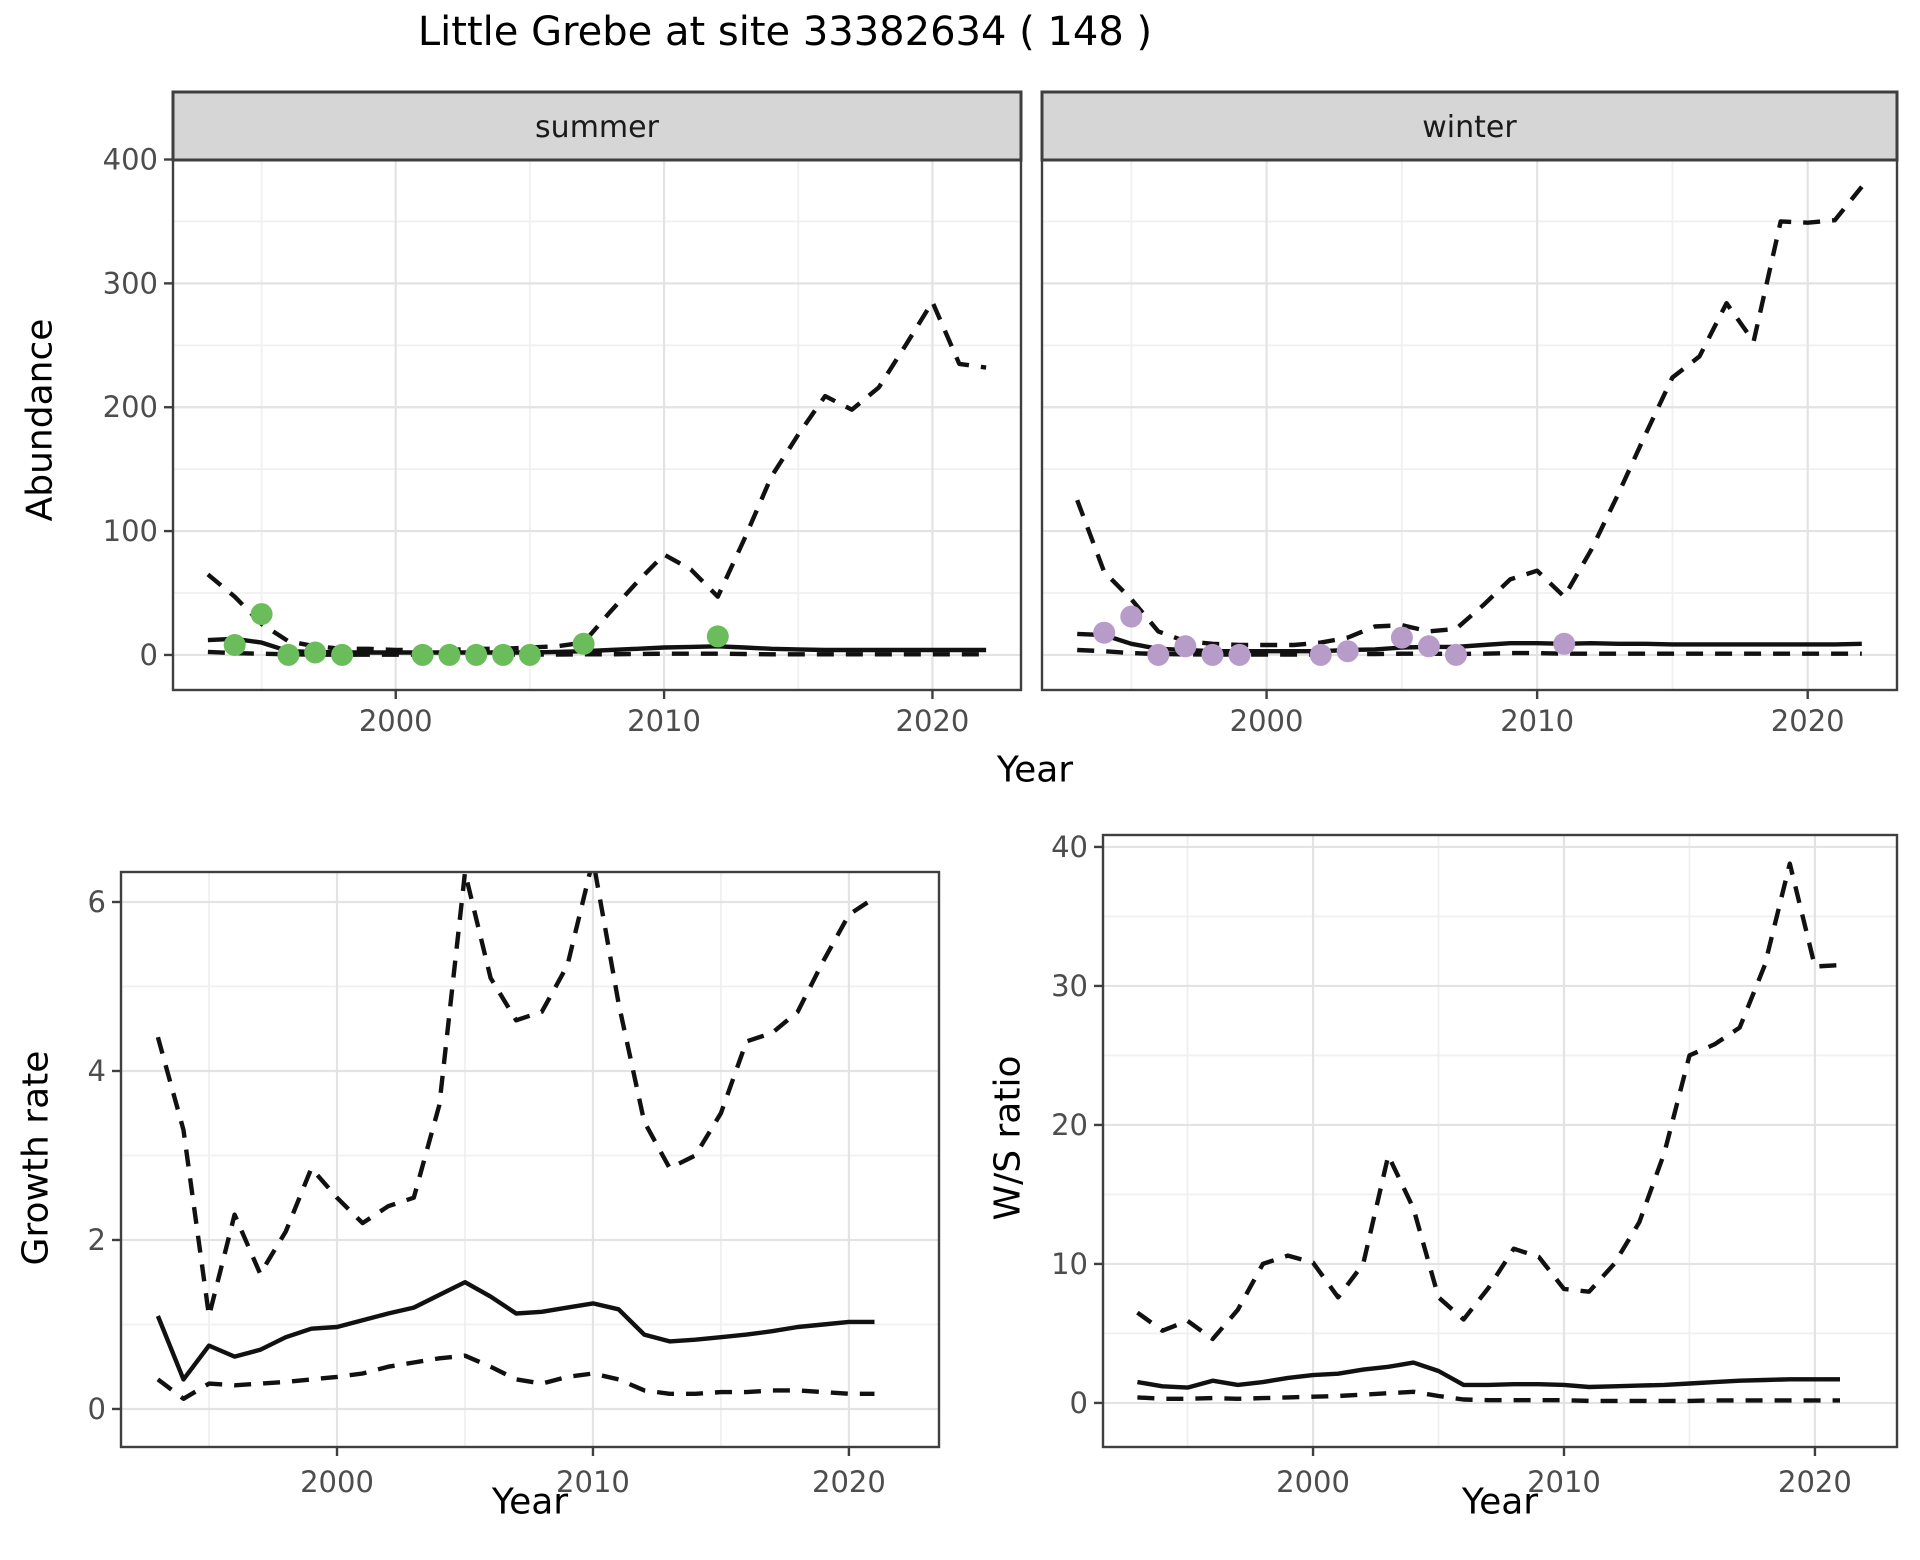 The width and height of the screenshot is (1920, 1560). What do you see at coordinates (36, 1158) in the screenshot?
I see `y-axis-title-growth-rate: Growth rate` at bounding box center [36, 1158].